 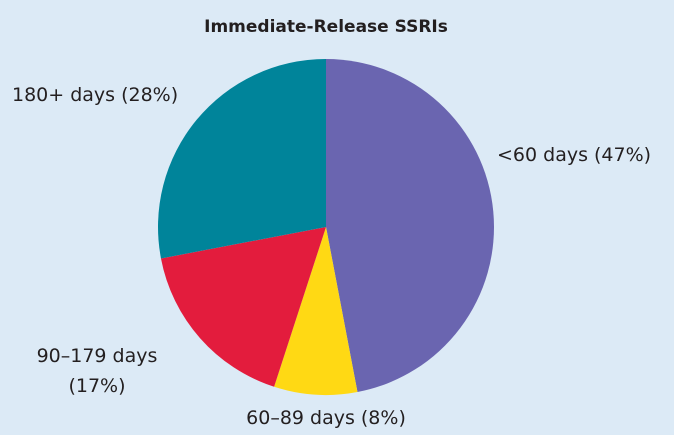 What do you see at coordinates (326, 27) in the screenshot?
I see `chart-title: Immediate-Release SSRIs` at bounding box center [326, 27].